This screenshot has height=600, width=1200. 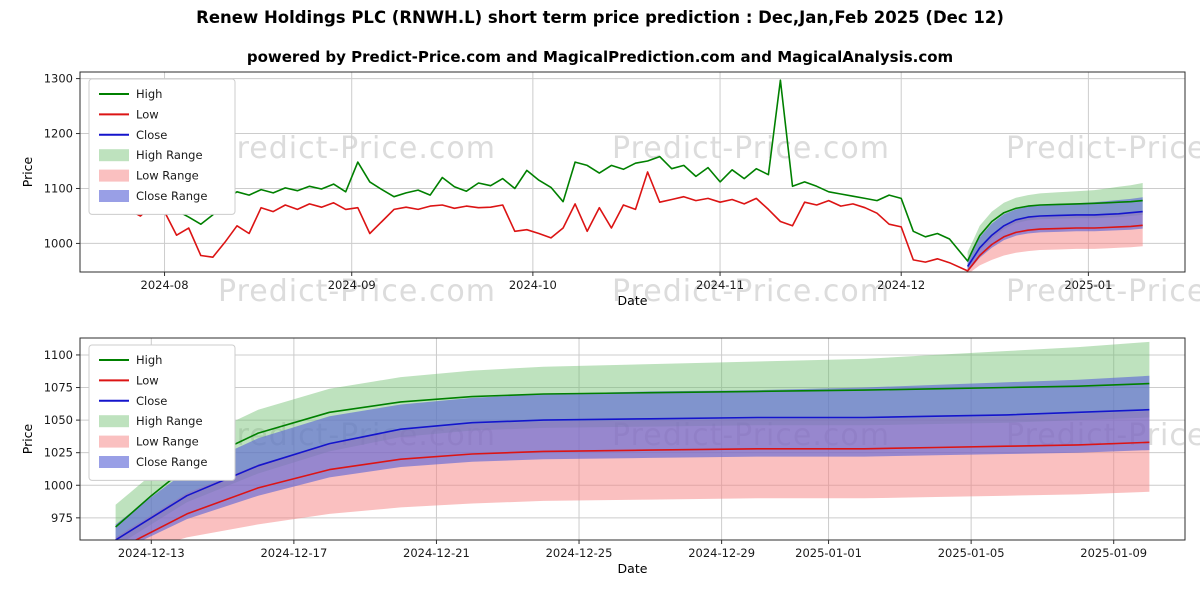 What do you see at coordinates (151, 553) in the screenshot?
I see `svg-text: 2024-12-13` at bounding box center [151, 553].